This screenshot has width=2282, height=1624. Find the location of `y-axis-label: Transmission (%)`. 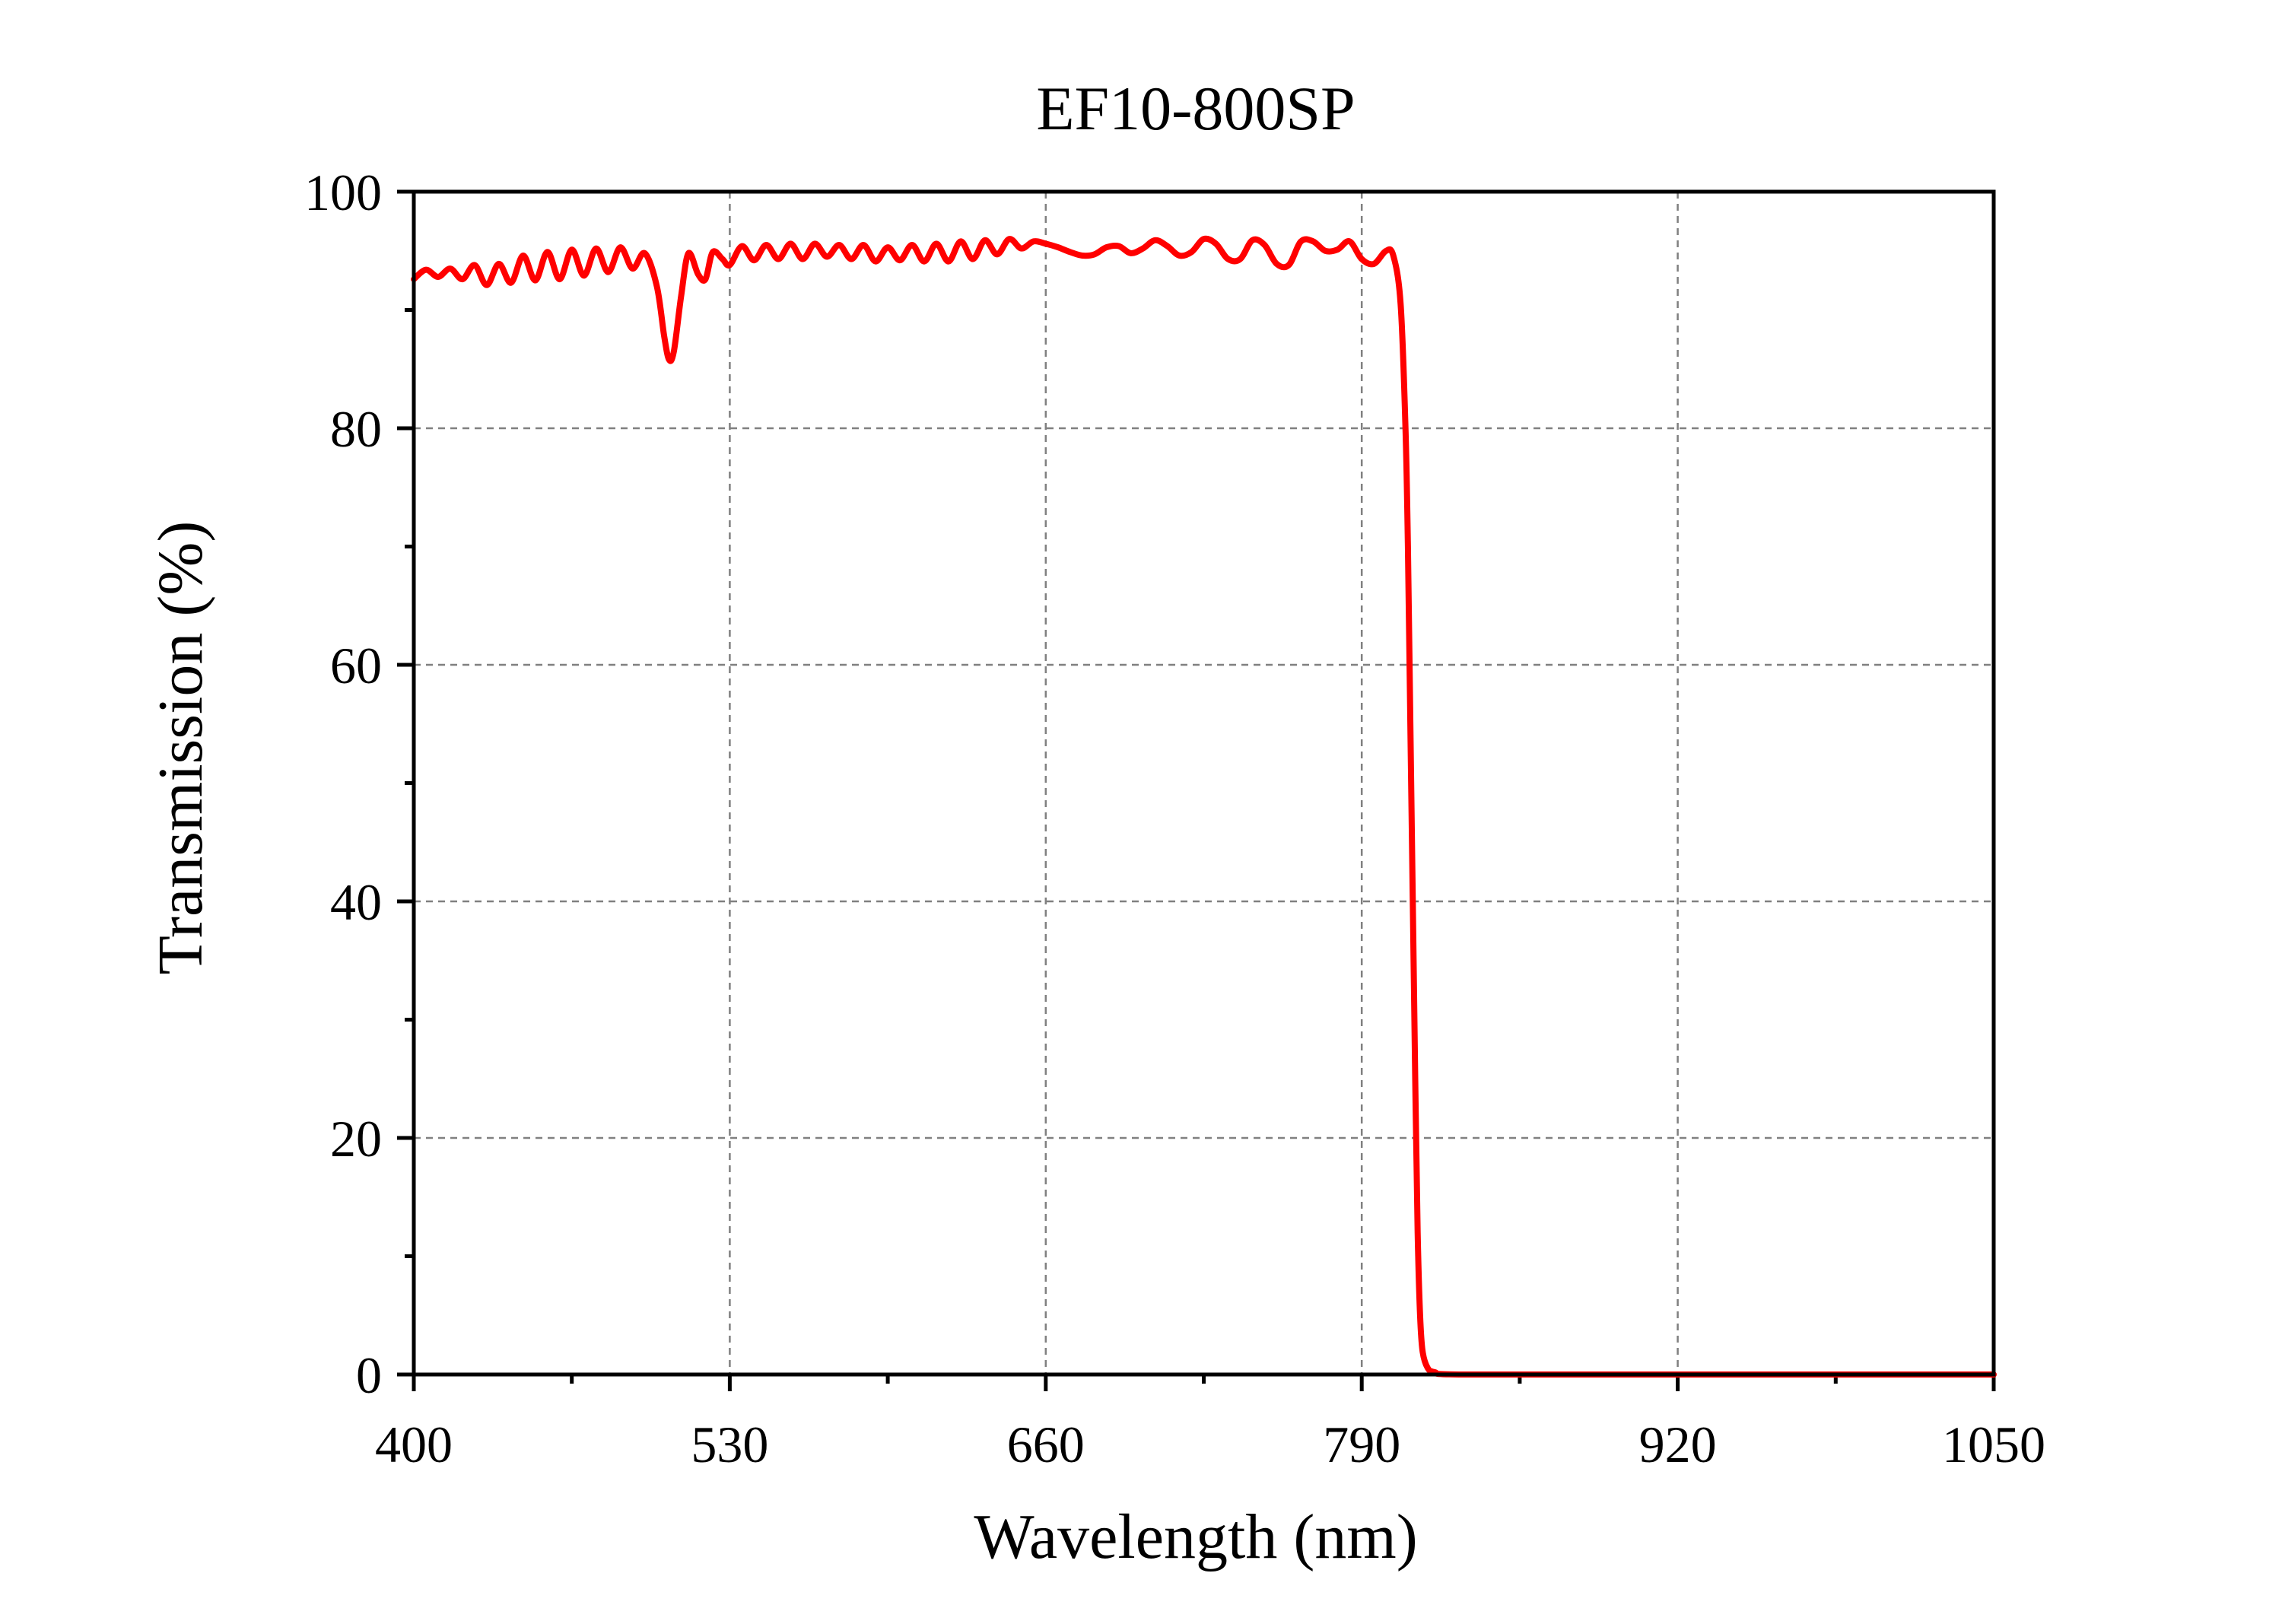

y-axis-label: Transmission (%) is located at coordinates (180, 748).